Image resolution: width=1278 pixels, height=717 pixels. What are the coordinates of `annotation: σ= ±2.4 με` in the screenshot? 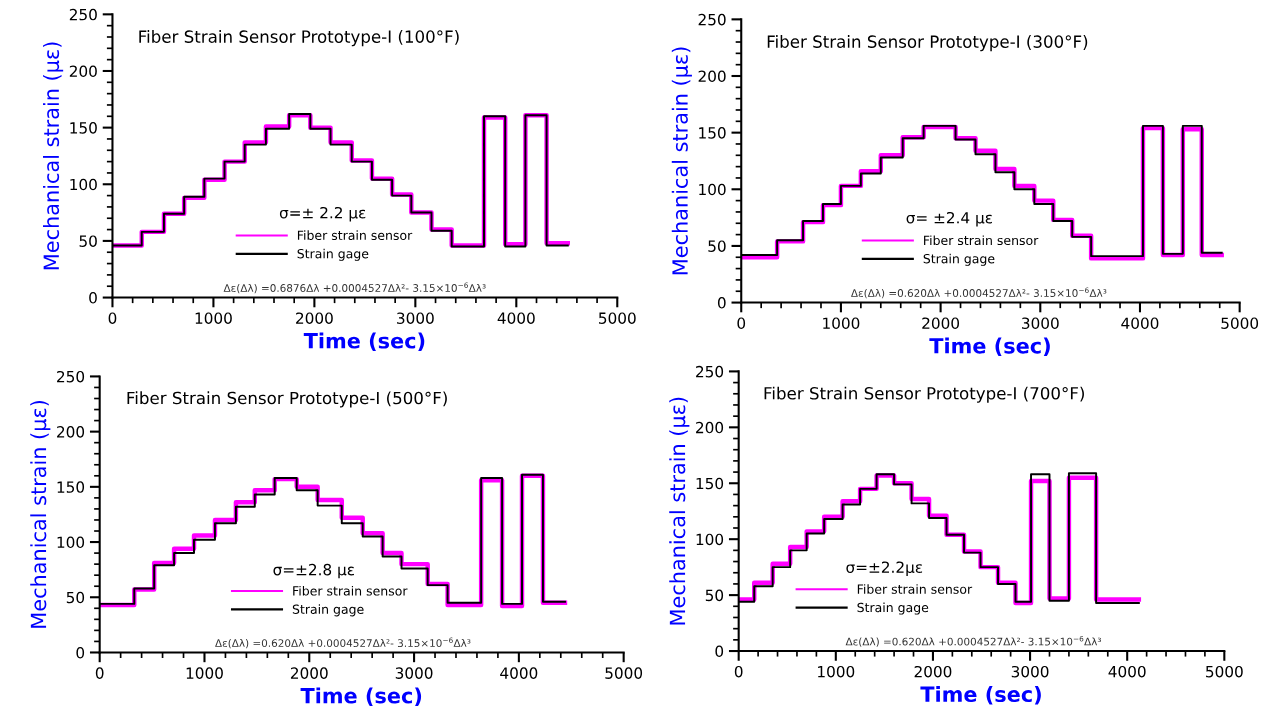 It's located at (949, 219).